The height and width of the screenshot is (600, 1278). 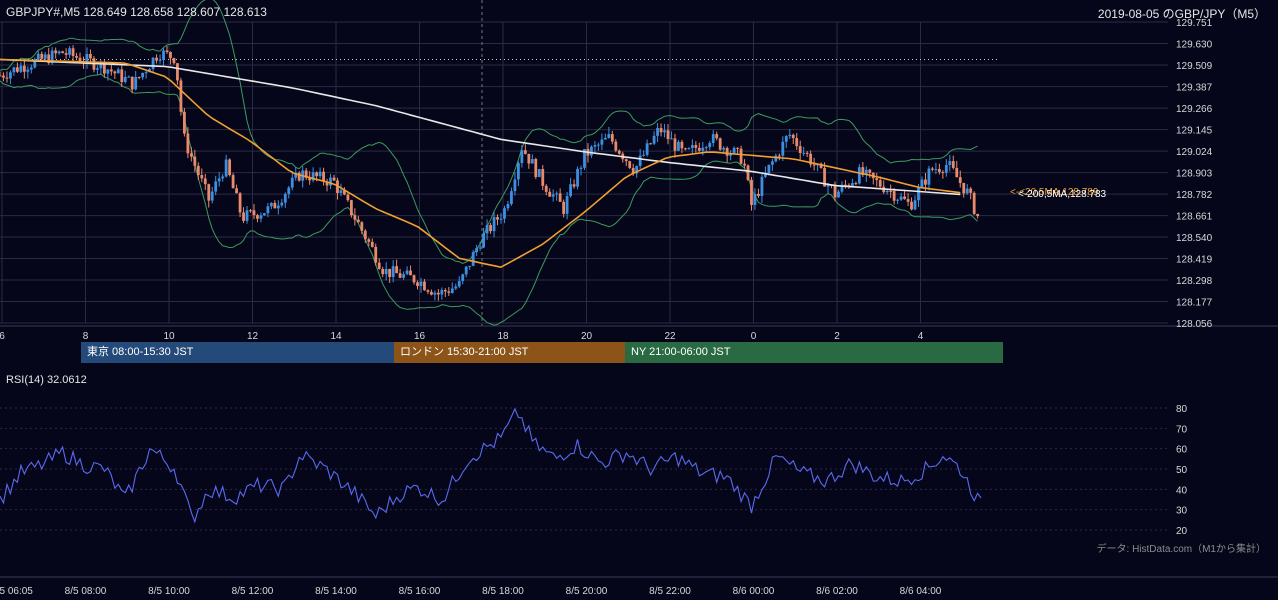 What do you see at coordinates (1194, 66) in the screenshot?
I see `price-tick-label: 129.509` at bounding box center [1194, 66].